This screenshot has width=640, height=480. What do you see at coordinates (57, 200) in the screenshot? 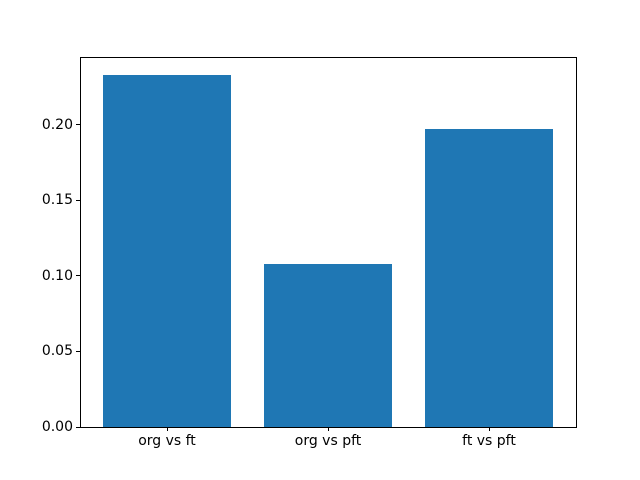
I see `y-tick-label: 0.15` at bounding box center [57, 200].